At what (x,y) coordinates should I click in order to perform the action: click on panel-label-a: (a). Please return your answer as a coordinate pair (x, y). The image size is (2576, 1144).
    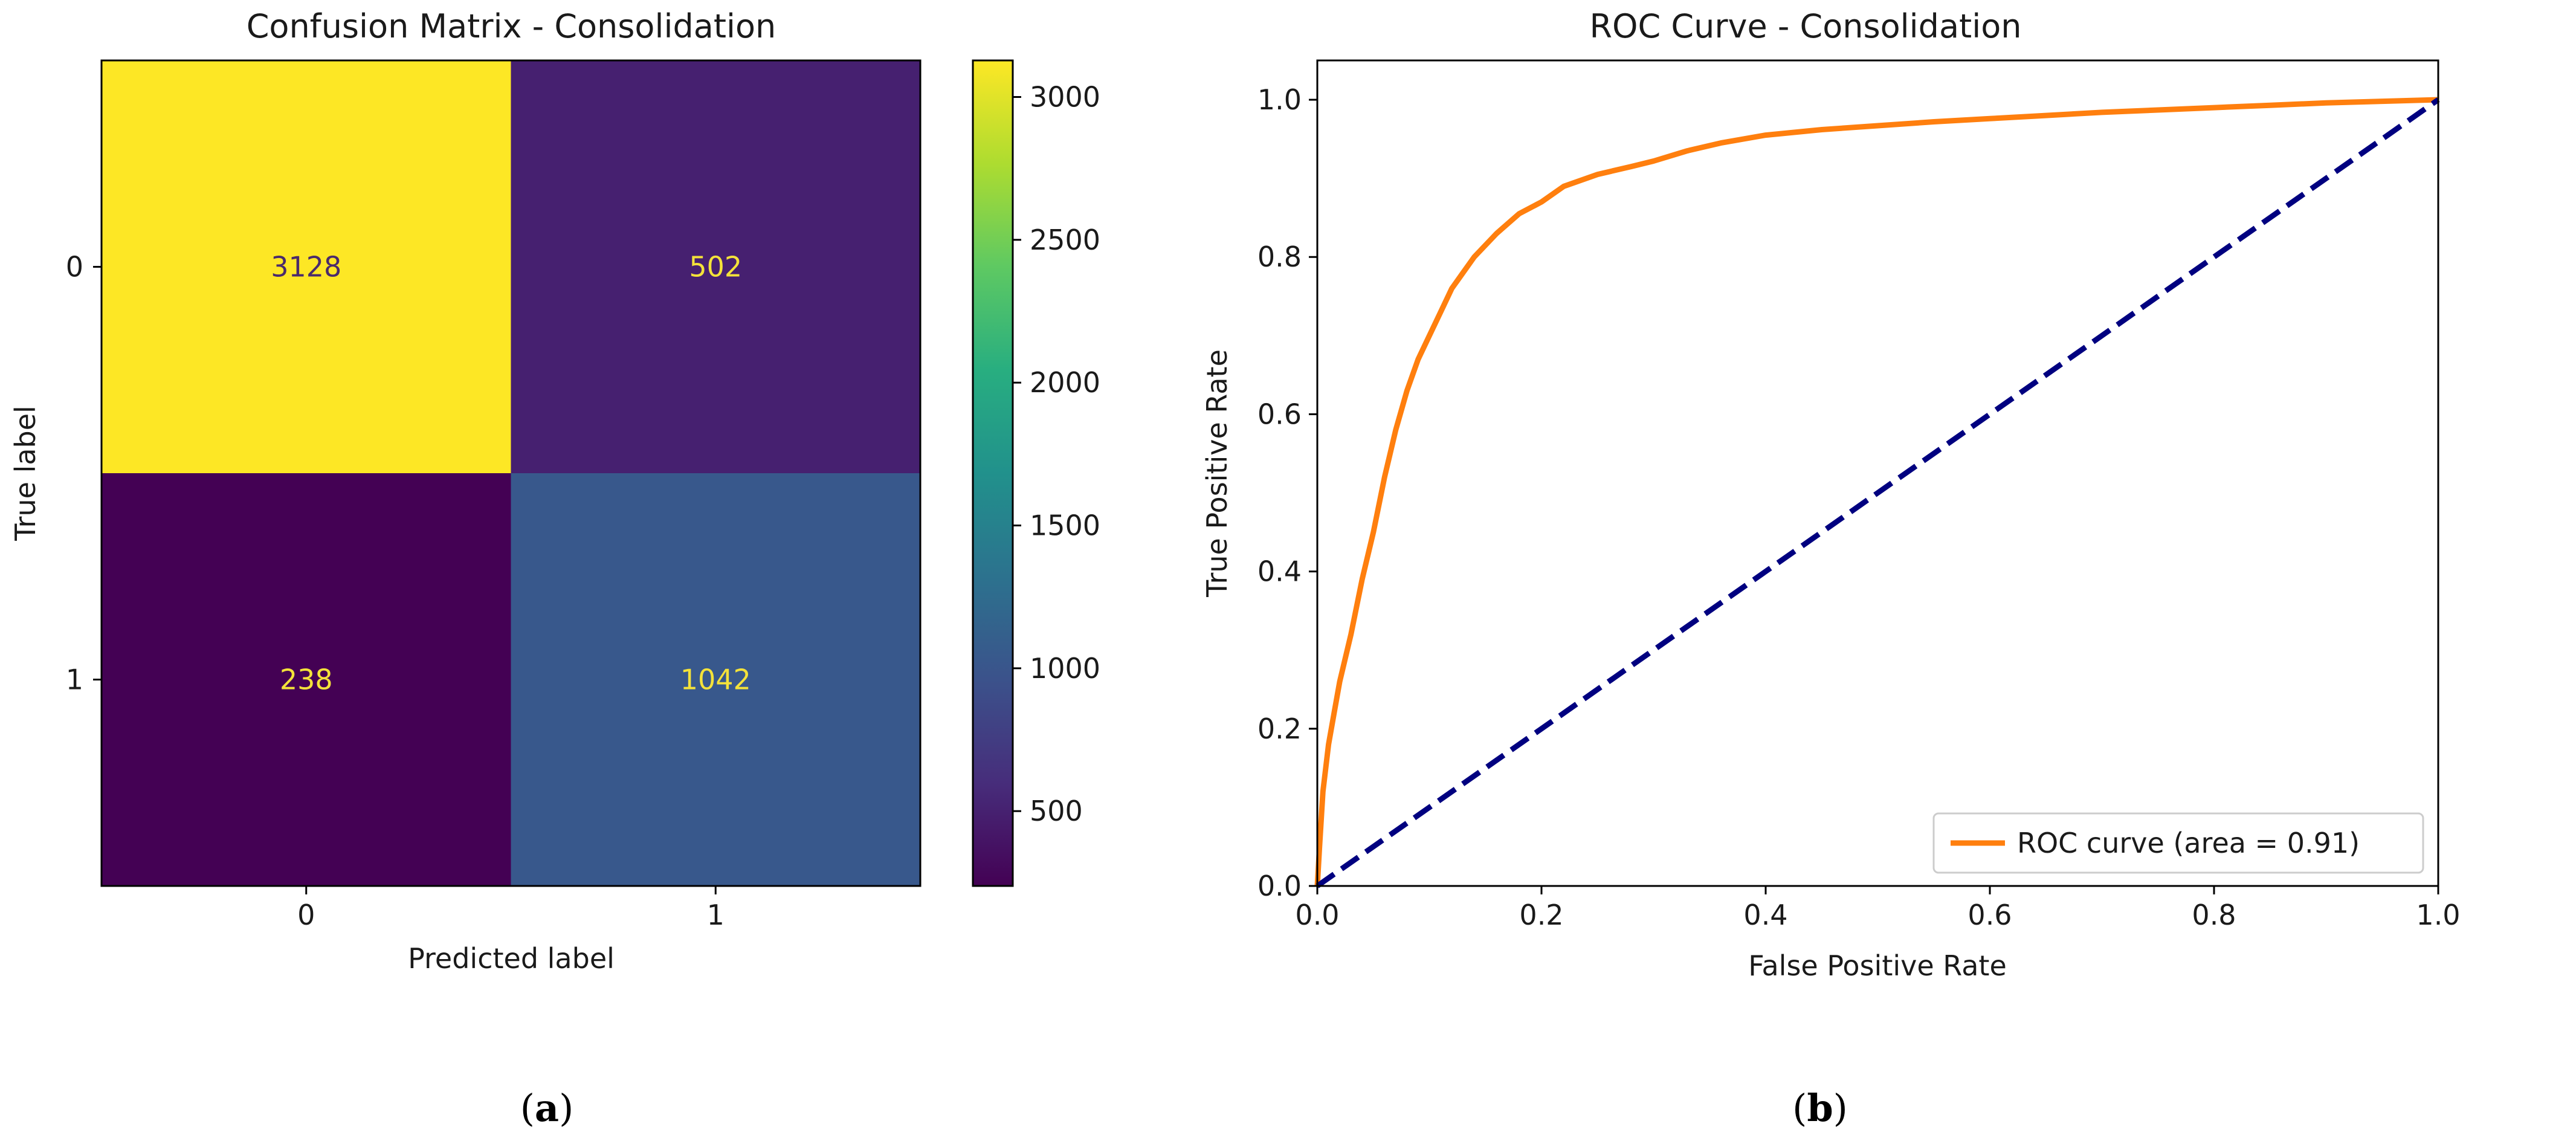
    Looking at the image, I should click on (547, 1108).